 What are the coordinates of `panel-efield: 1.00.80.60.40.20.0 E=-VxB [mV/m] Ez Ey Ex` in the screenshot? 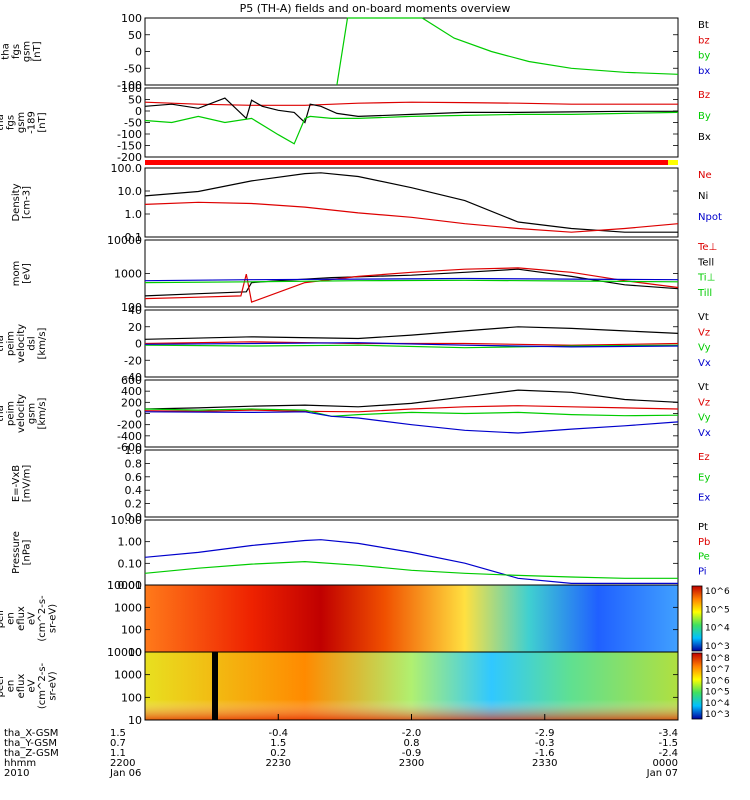 It's located at (361, 484).